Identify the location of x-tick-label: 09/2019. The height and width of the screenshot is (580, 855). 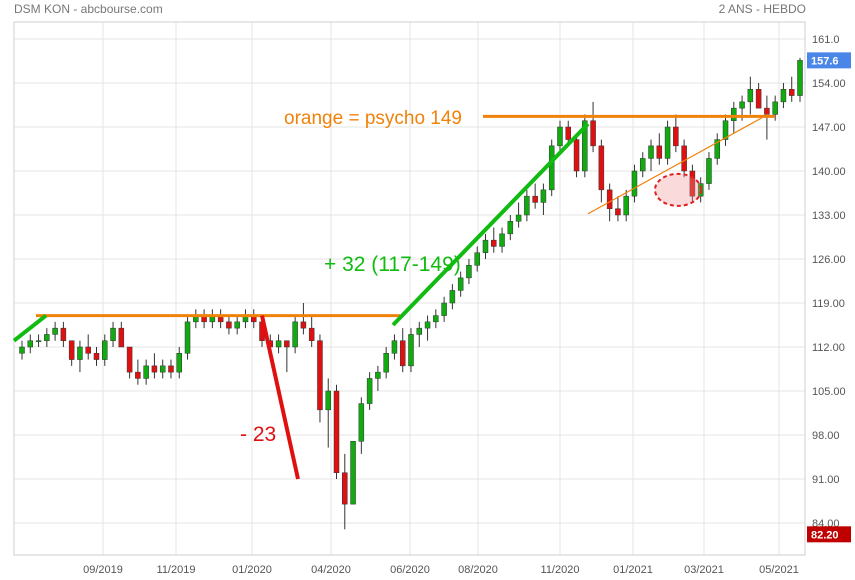
(103, 570).